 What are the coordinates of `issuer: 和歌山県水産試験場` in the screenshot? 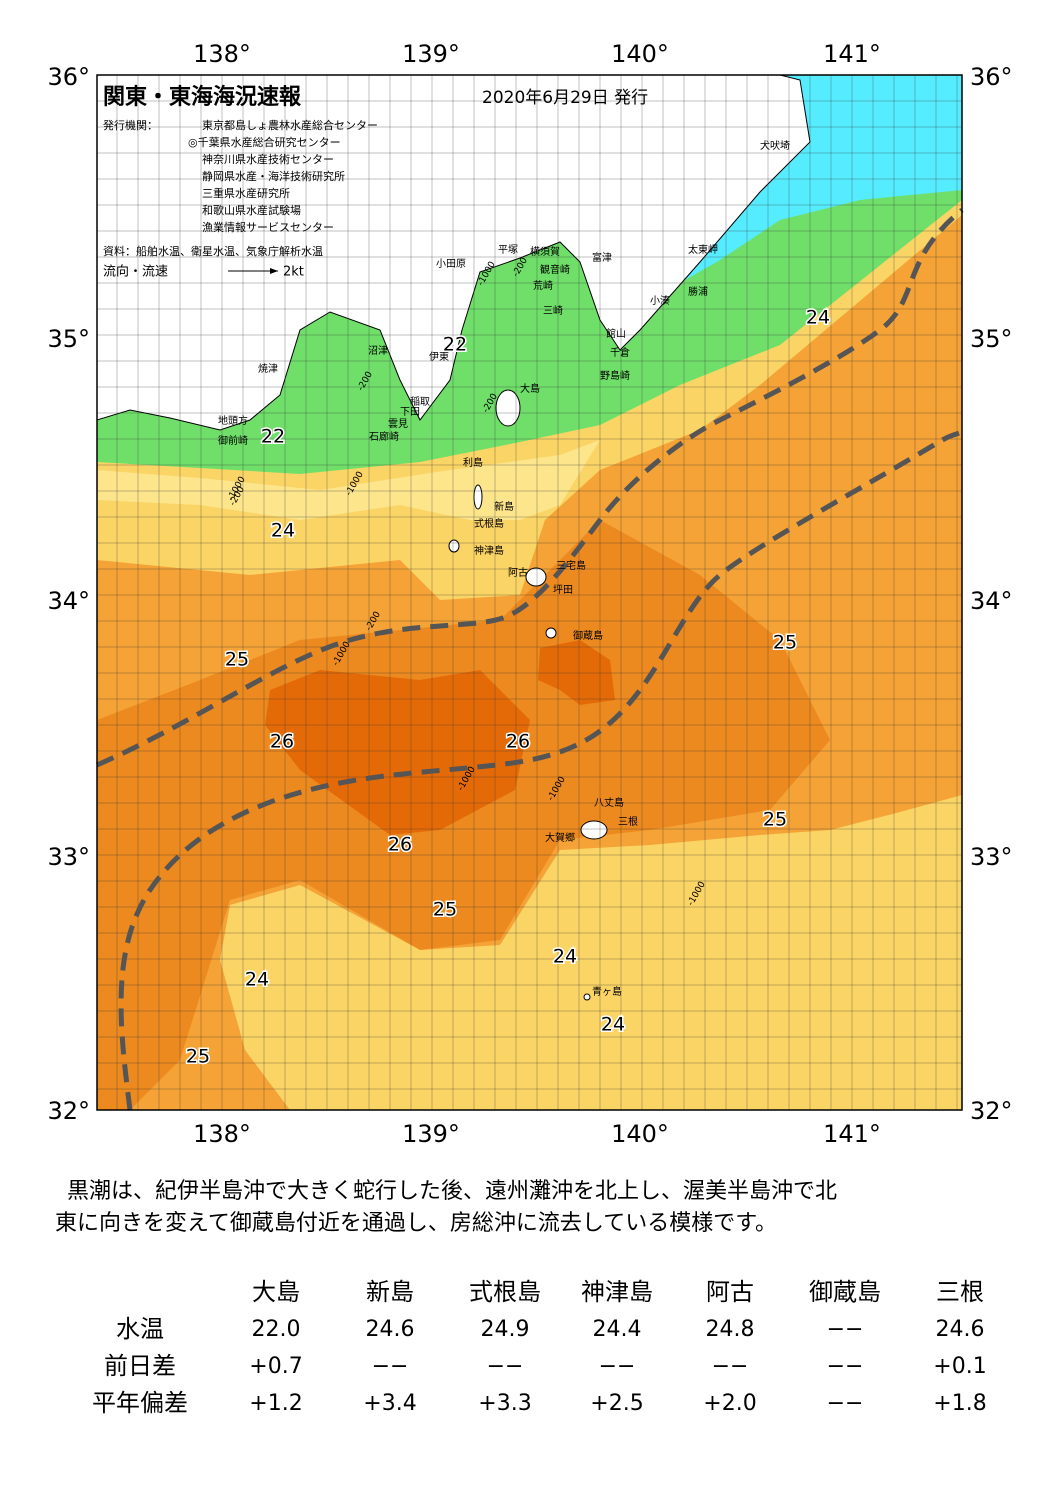 It's located at (251, 210).